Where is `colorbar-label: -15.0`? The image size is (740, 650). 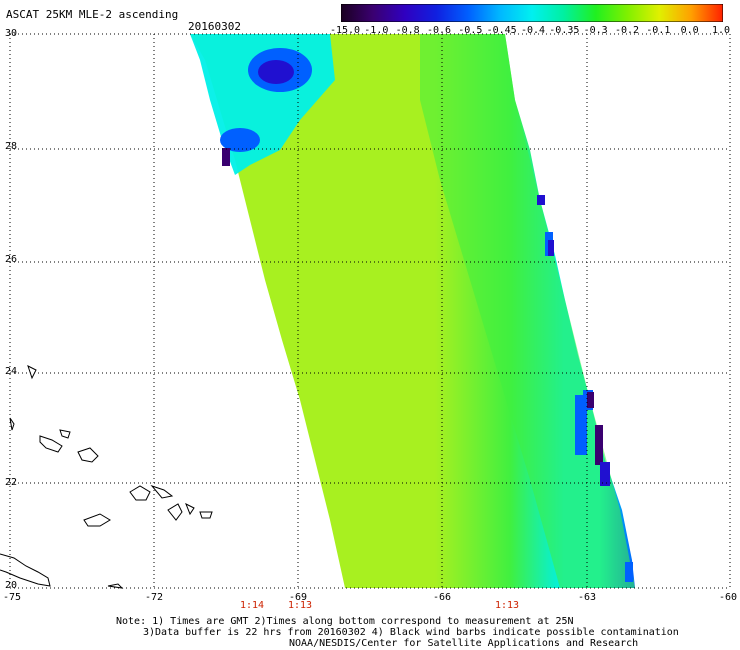
colorbar-label: -15.0 is located at coordinates (345, 30).